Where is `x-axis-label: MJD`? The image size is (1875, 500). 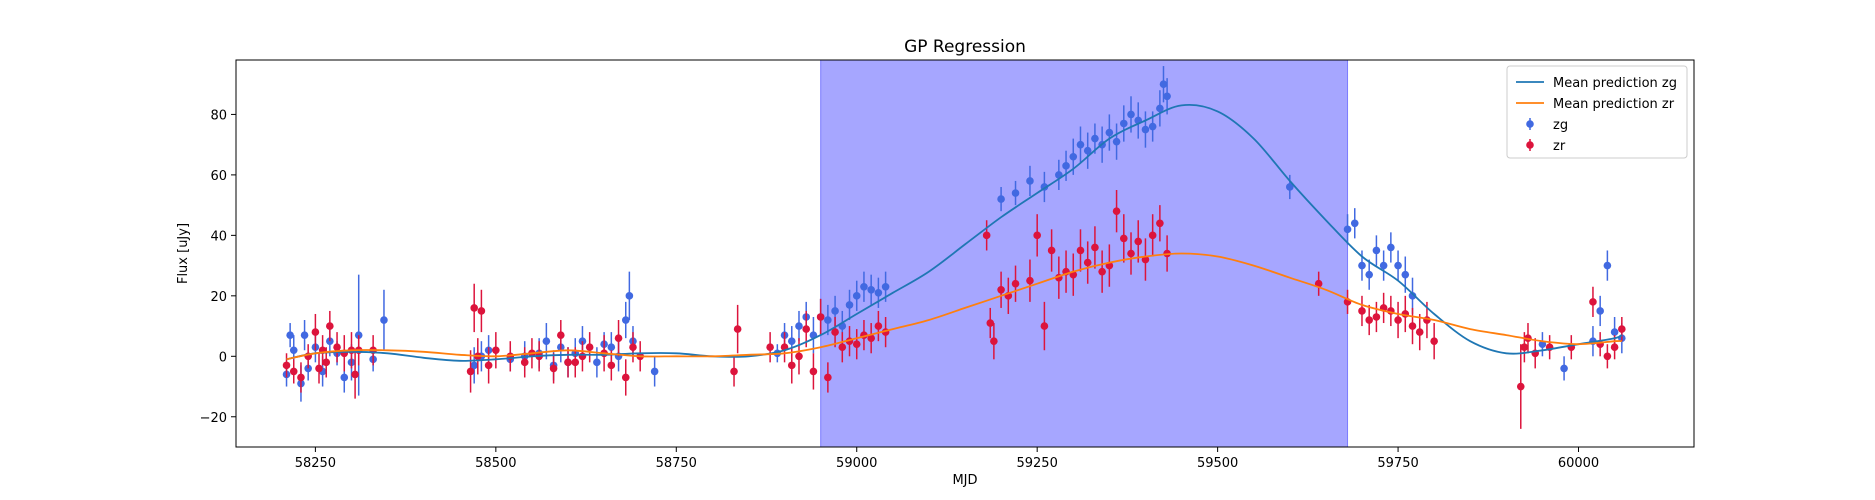 x-axis-label: MJD is located at coordinates (964, 480).